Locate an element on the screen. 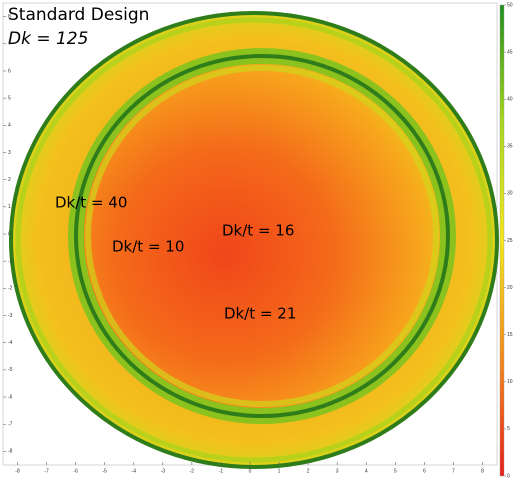 Image resolution: width=515 pixels, height=482 pixels. chart-subtitle: Dk = 125 is located at coordinates (48, 39).